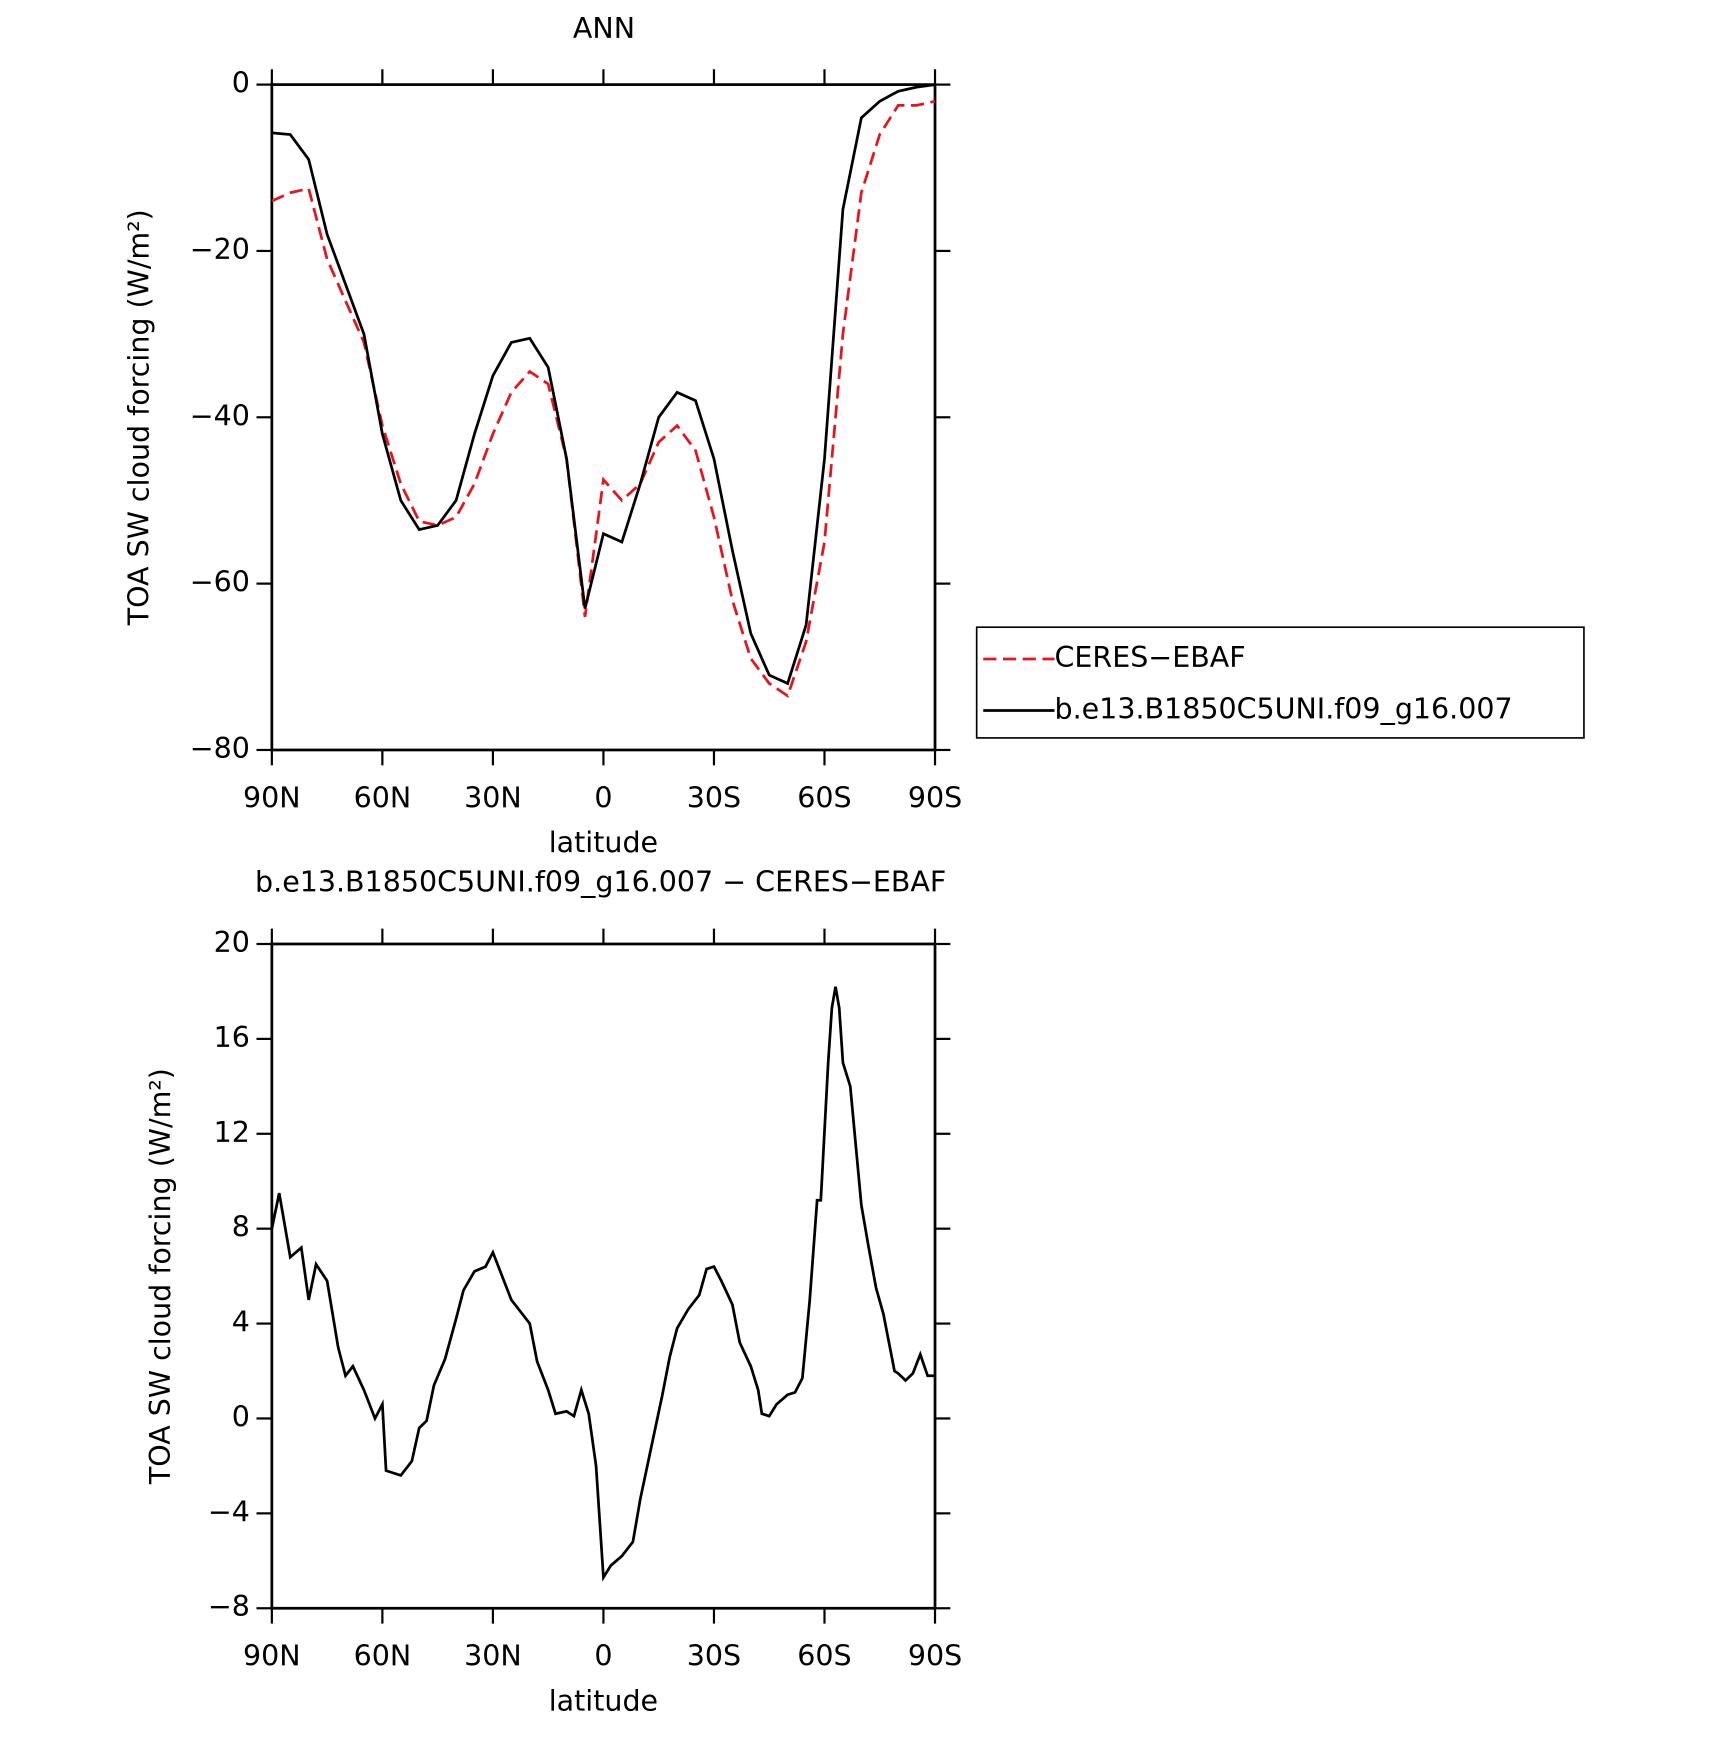  I want to click on legend-label: CERES−EBAF, so click(1150, 657).